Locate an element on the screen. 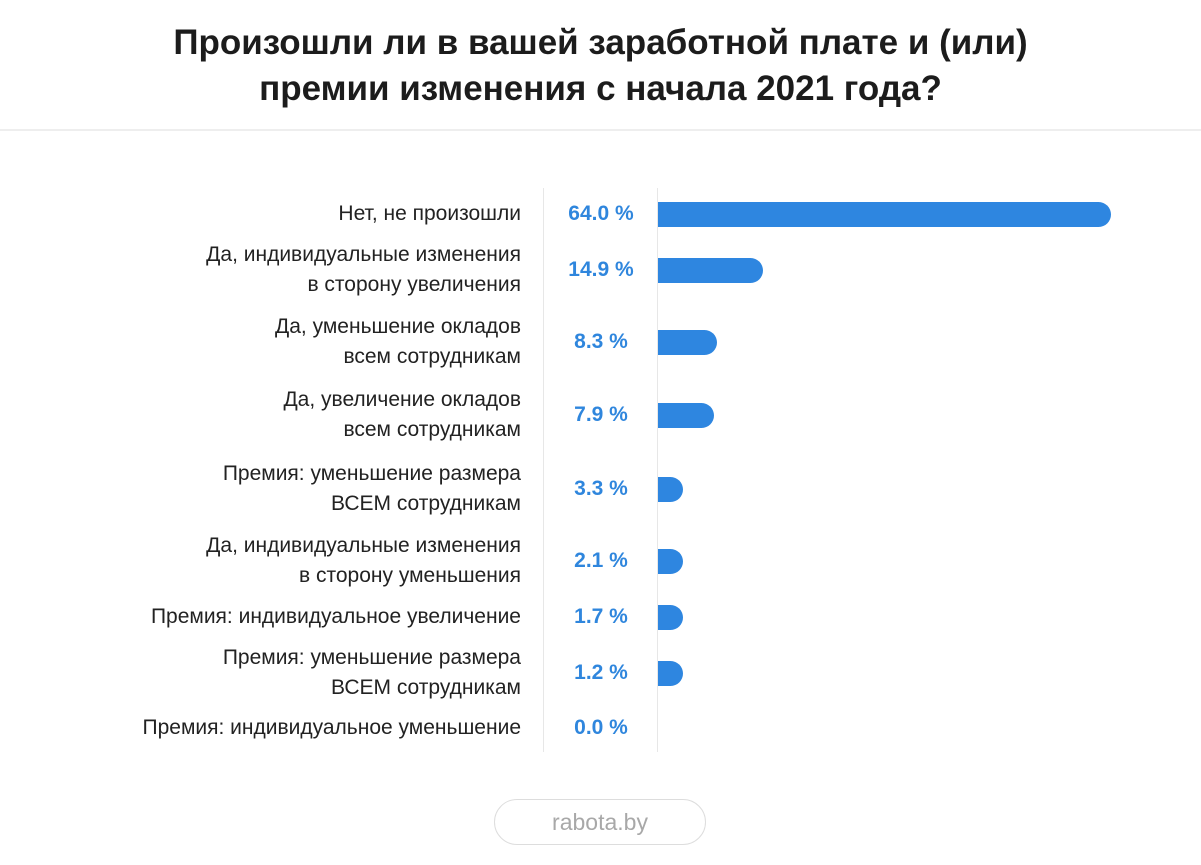 The height and width of the screenshot is (865, 1201). chart-title-line-2: премии изменения с начала 2021 года? is located at coordinates (600, 88).